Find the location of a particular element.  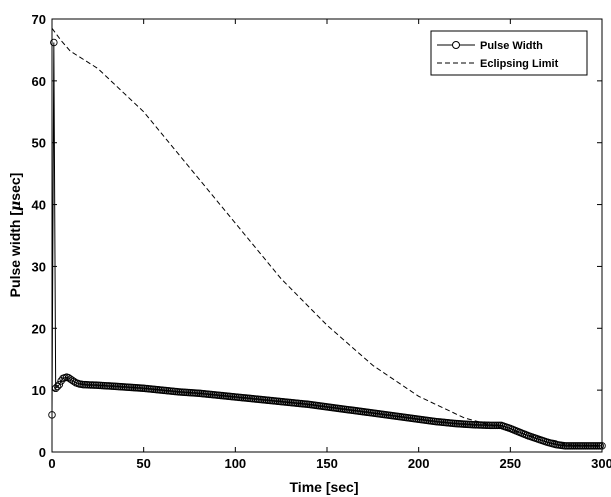

legend: Pulse Width Eclipsing Limit is located at coordinates (509, 53).